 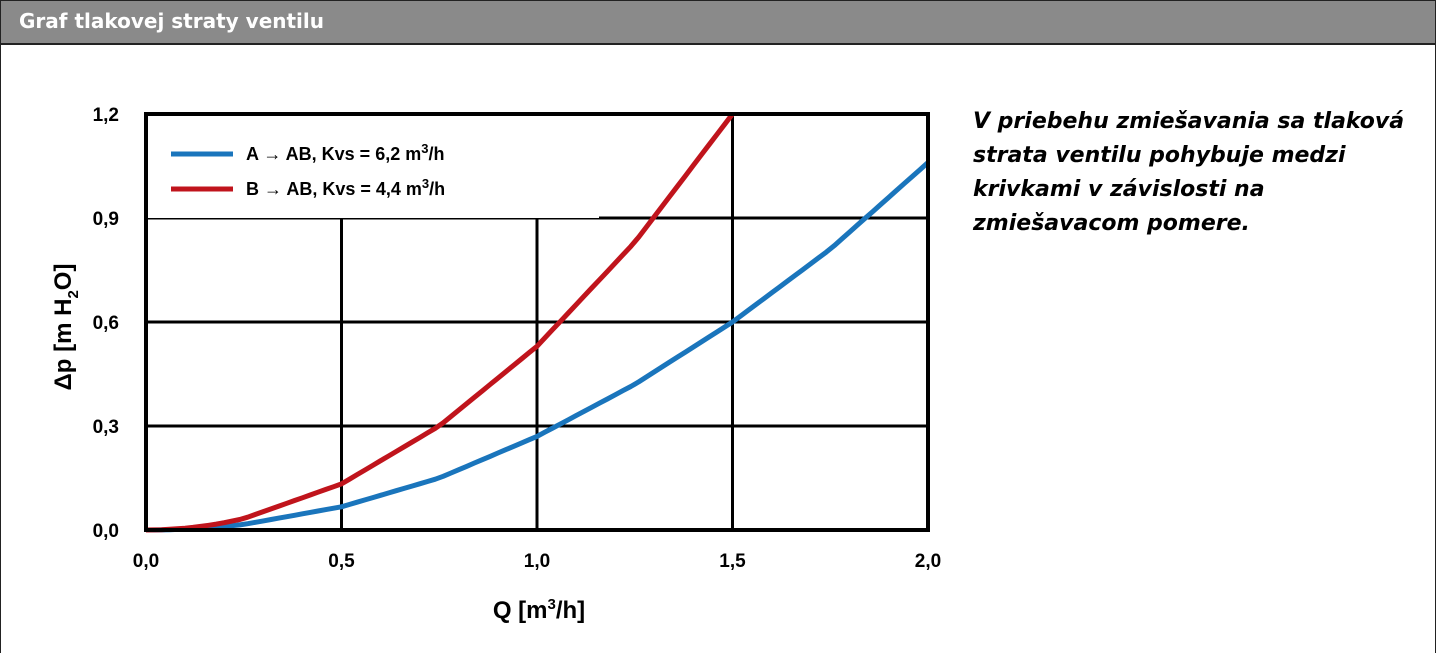 What do you see at coordinates (106, 219) in the screenshot?
I see `y-tick-label: 0,9` at bounding box center [106, 219].